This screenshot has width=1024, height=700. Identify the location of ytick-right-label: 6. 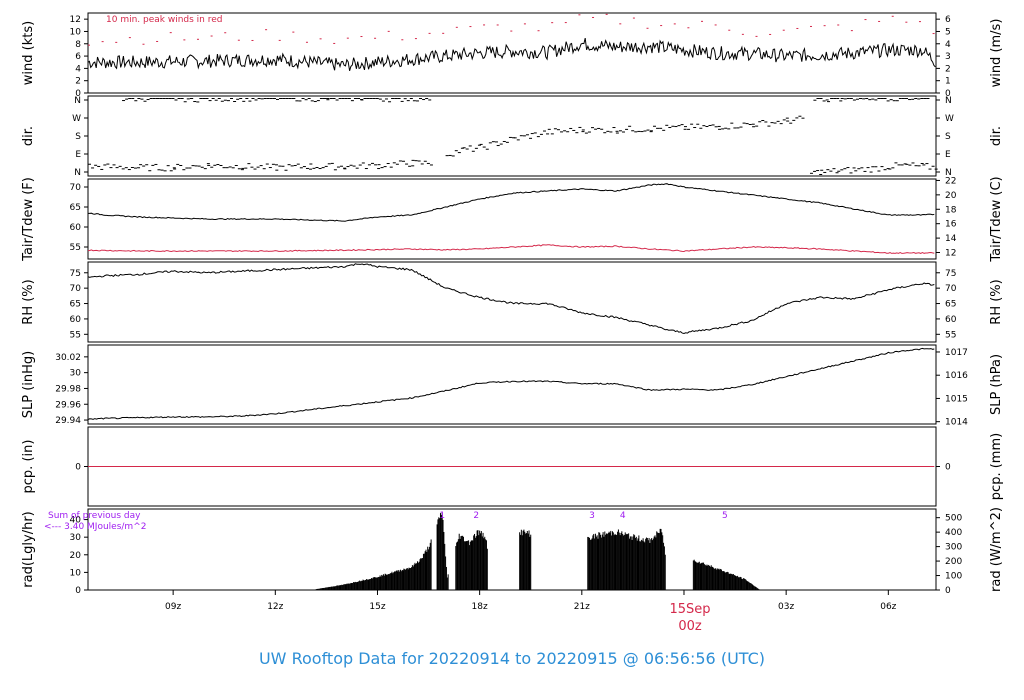
(948, 20).